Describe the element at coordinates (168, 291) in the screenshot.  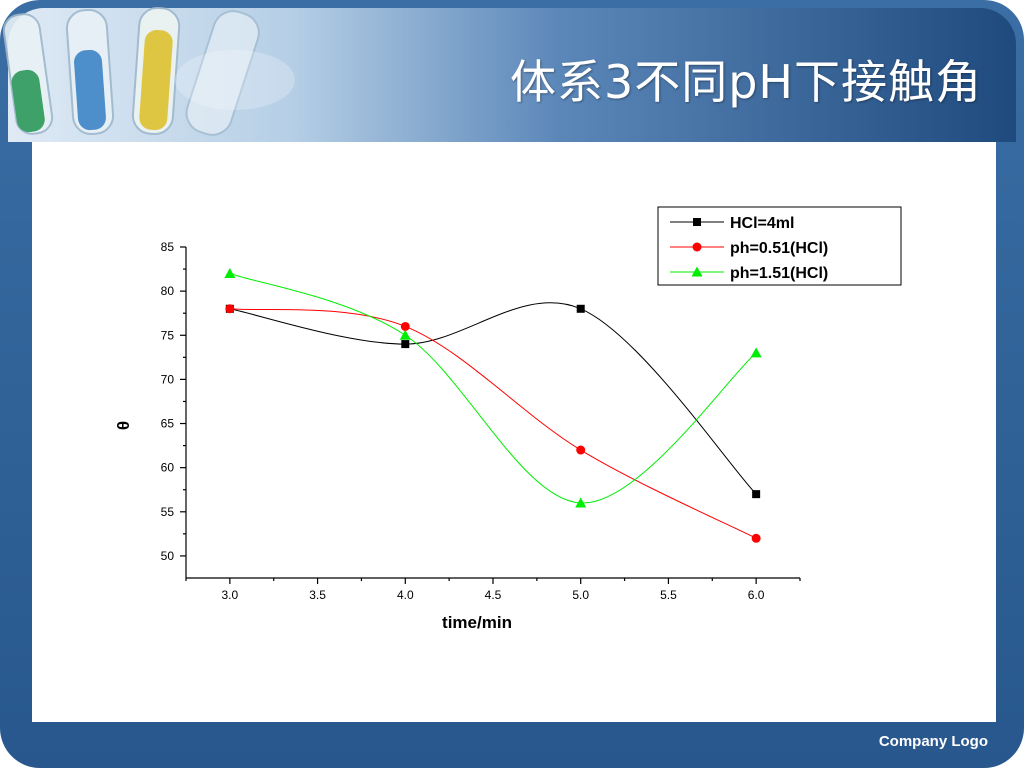
I see `y-tick-label: 80` at that location.